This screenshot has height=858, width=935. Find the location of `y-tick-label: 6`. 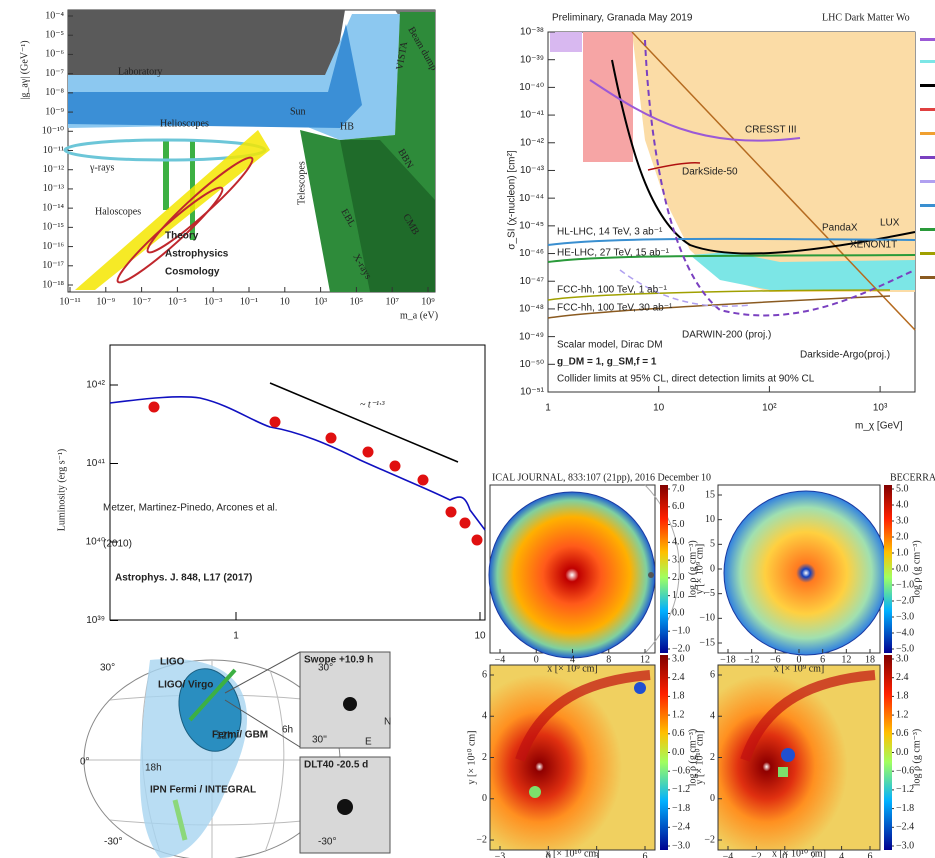

y-tick-label: 6 is located at coordinates (484, 674).